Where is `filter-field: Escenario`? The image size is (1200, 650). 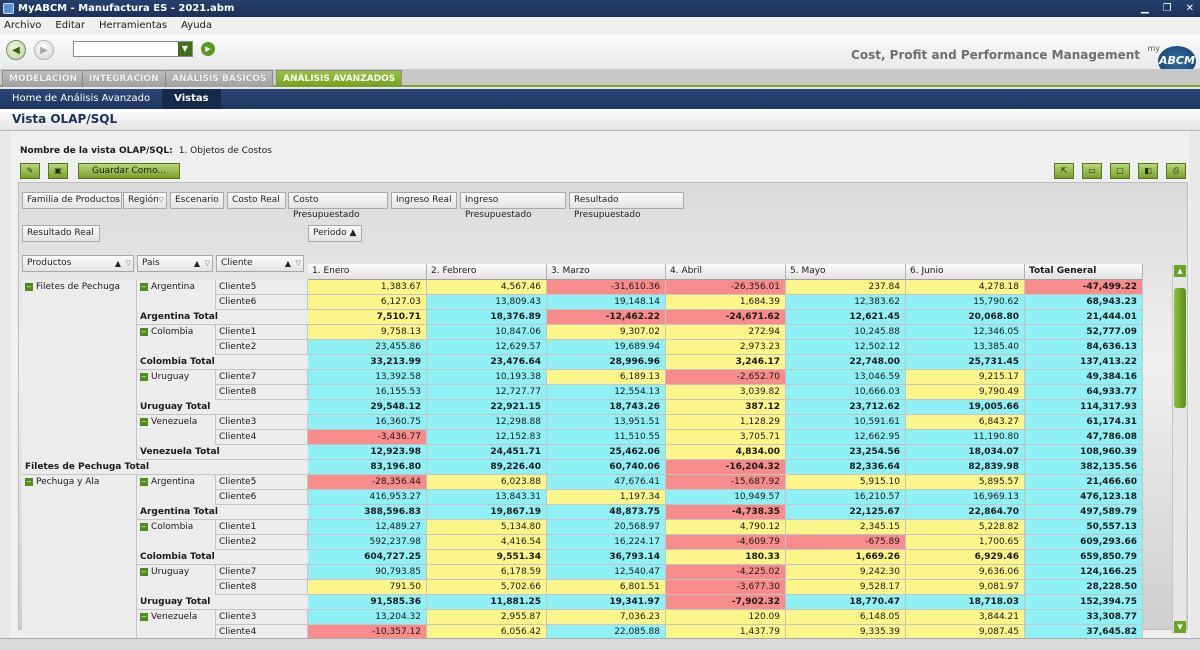 filter-field: Escenario is located at coordinates (197, 200).